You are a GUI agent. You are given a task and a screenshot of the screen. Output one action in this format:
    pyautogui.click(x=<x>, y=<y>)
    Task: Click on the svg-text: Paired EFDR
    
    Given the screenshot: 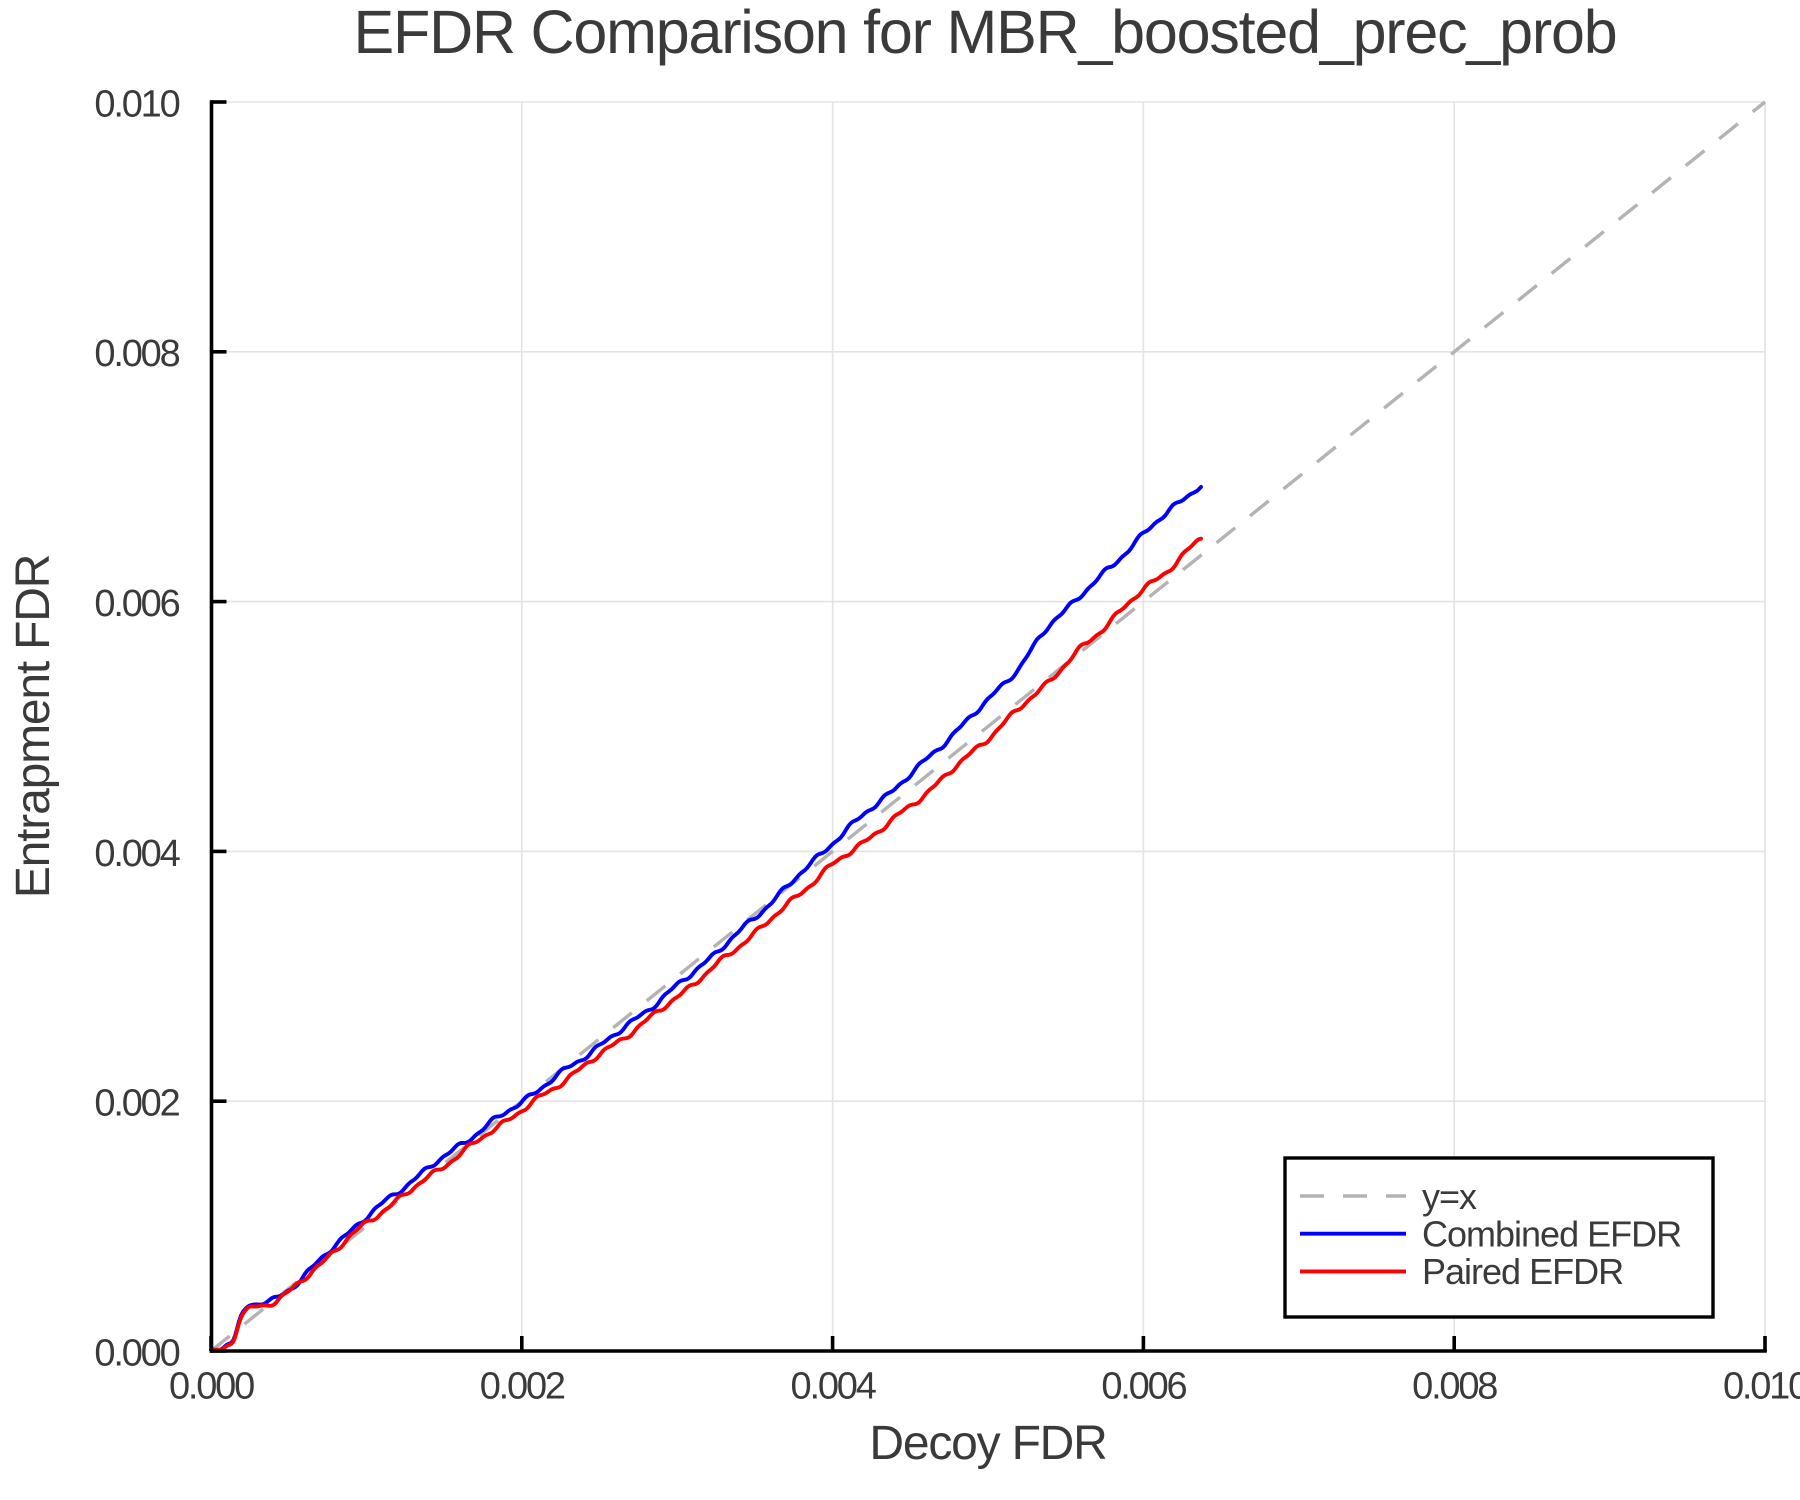 What is the action you would take?
    pyautogui.click(x=1522, y=1271)
    